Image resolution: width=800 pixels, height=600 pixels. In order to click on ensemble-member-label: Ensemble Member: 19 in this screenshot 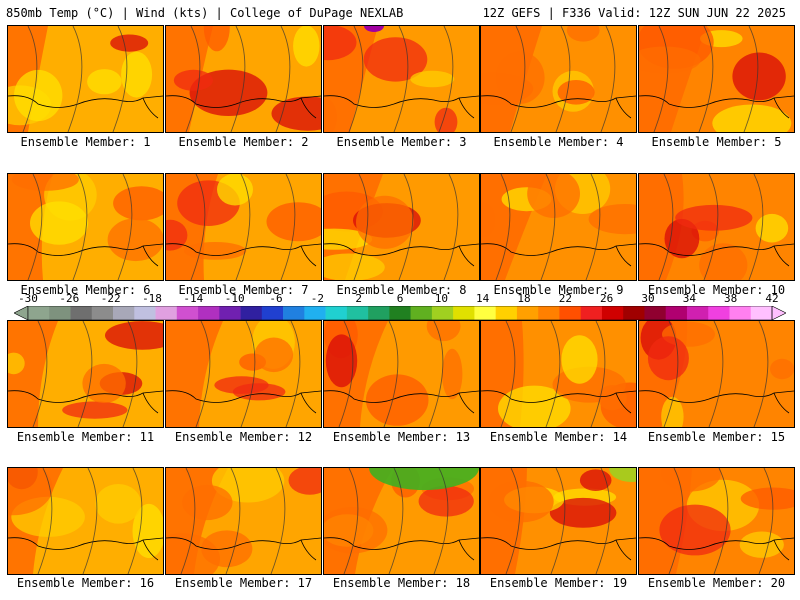, I will do `click(558, 583)`.